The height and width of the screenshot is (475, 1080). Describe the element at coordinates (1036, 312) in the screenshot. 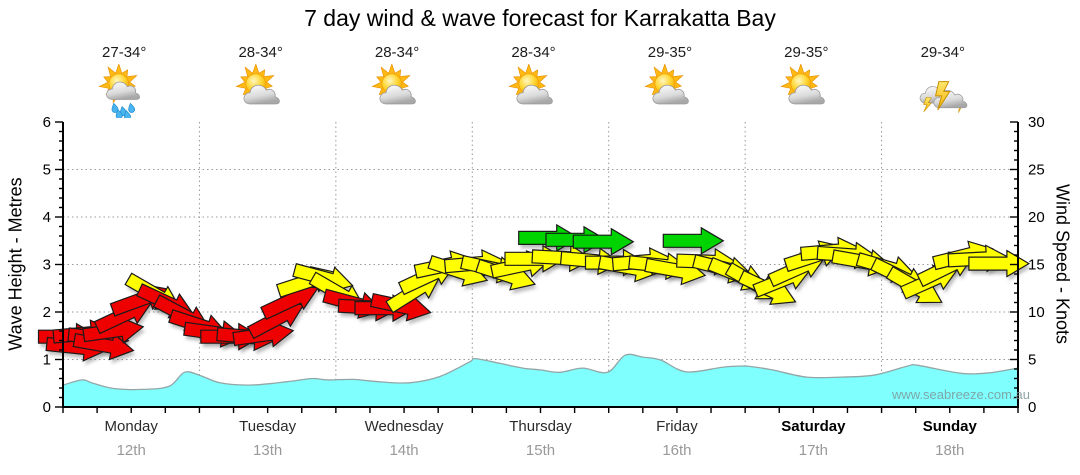

I see `right-axis-tick-label: 10` at that location.